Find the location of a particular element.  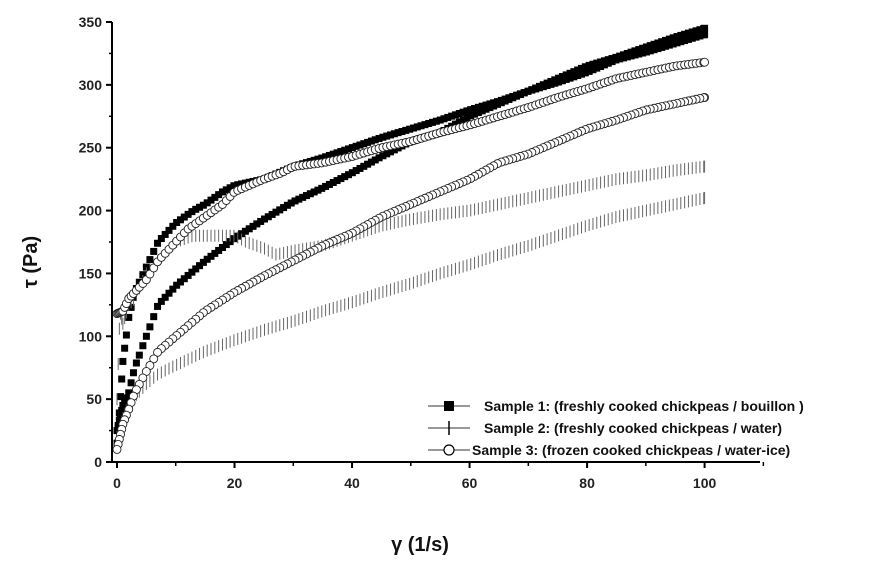

y-tick-label: 150 is located at coordinates (91, 273).